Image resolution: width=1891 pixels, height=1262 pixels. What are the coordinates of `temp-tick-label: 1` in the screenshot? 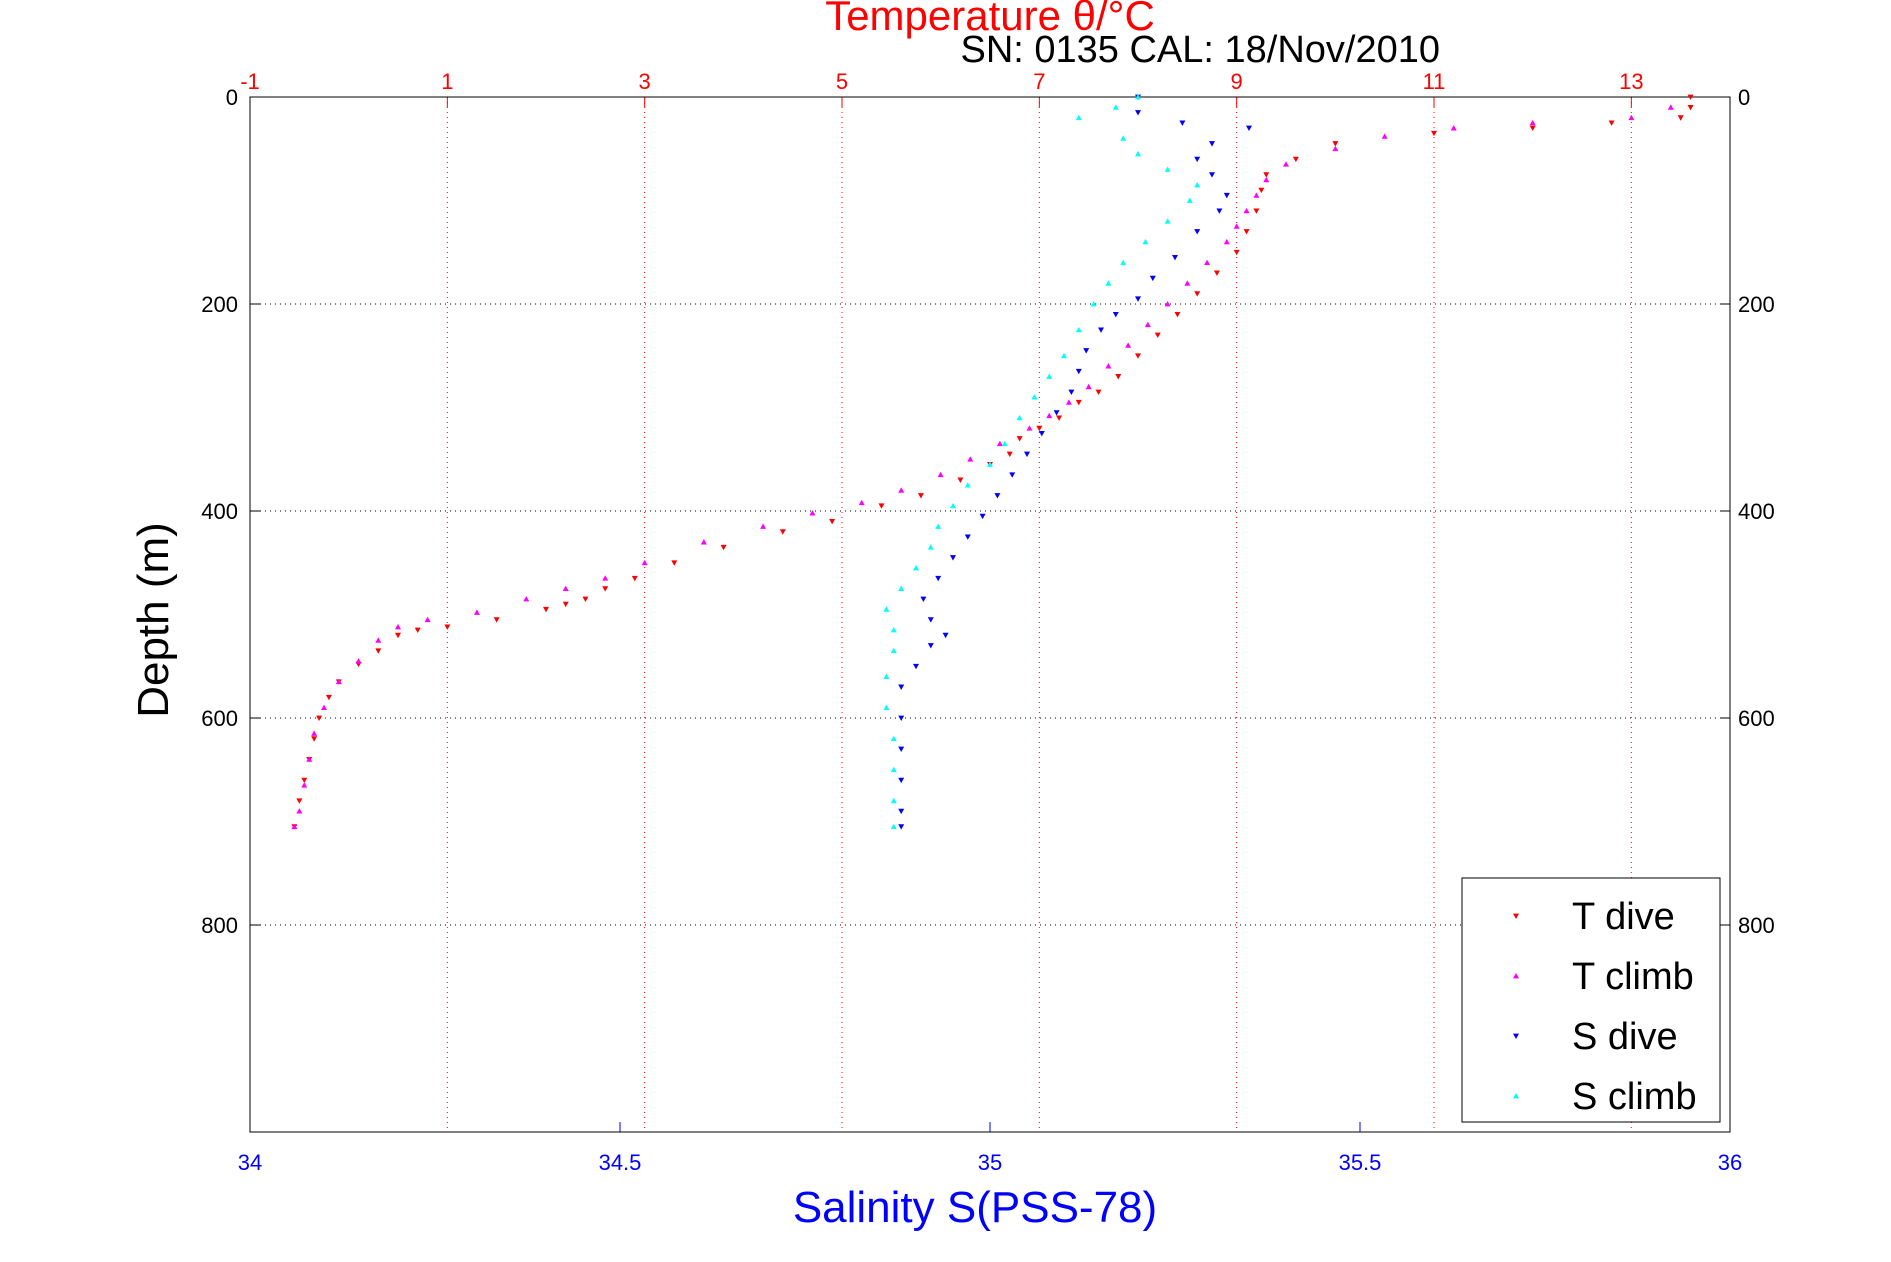 It's located at (447, 81).